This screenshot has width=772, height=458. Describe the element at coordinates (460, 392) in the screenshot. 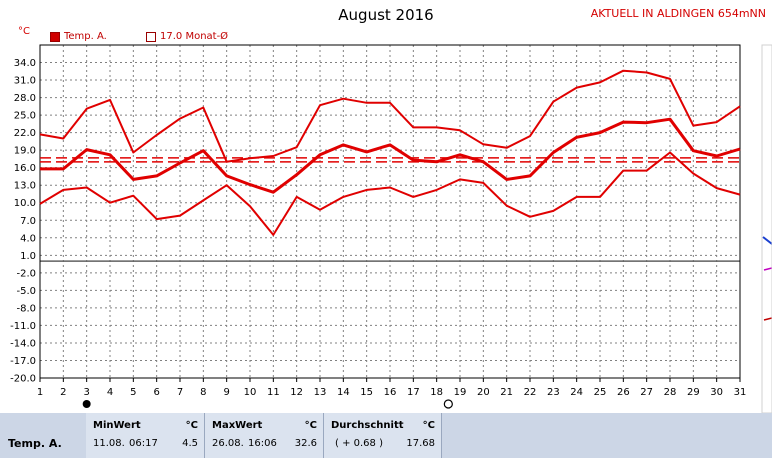

I see `x-tick-label: 19` at that location.